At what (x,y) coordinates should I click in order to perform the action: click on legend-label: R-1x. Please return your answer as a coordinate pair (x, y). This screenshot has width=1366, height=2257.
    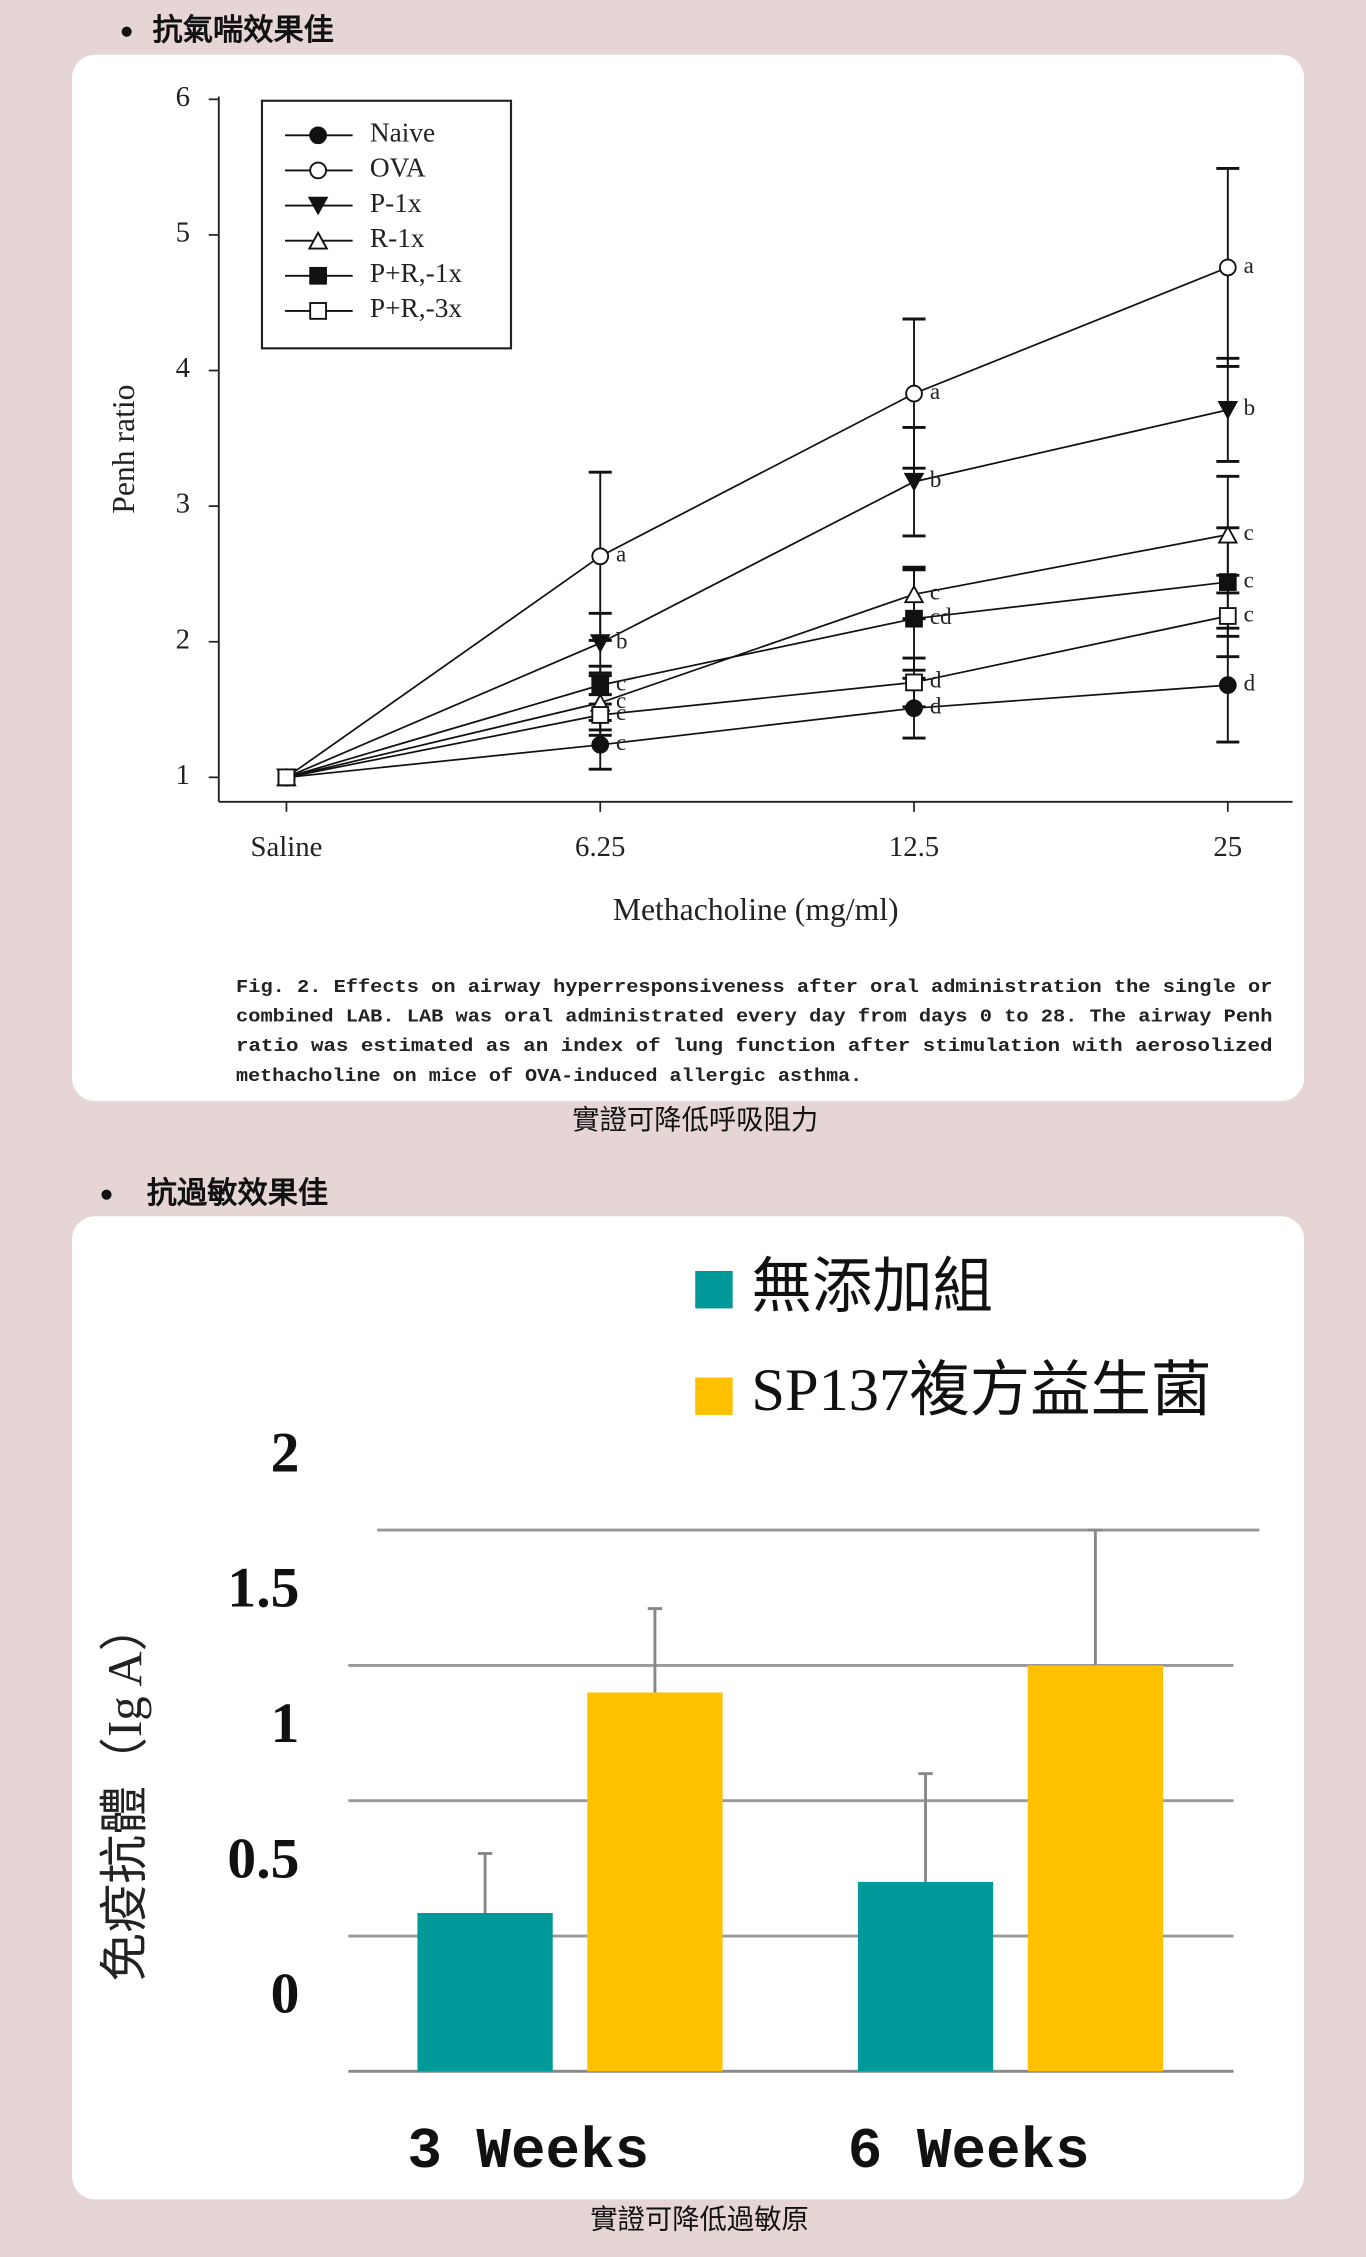
    Looking at the image, I should click on (397, 238).